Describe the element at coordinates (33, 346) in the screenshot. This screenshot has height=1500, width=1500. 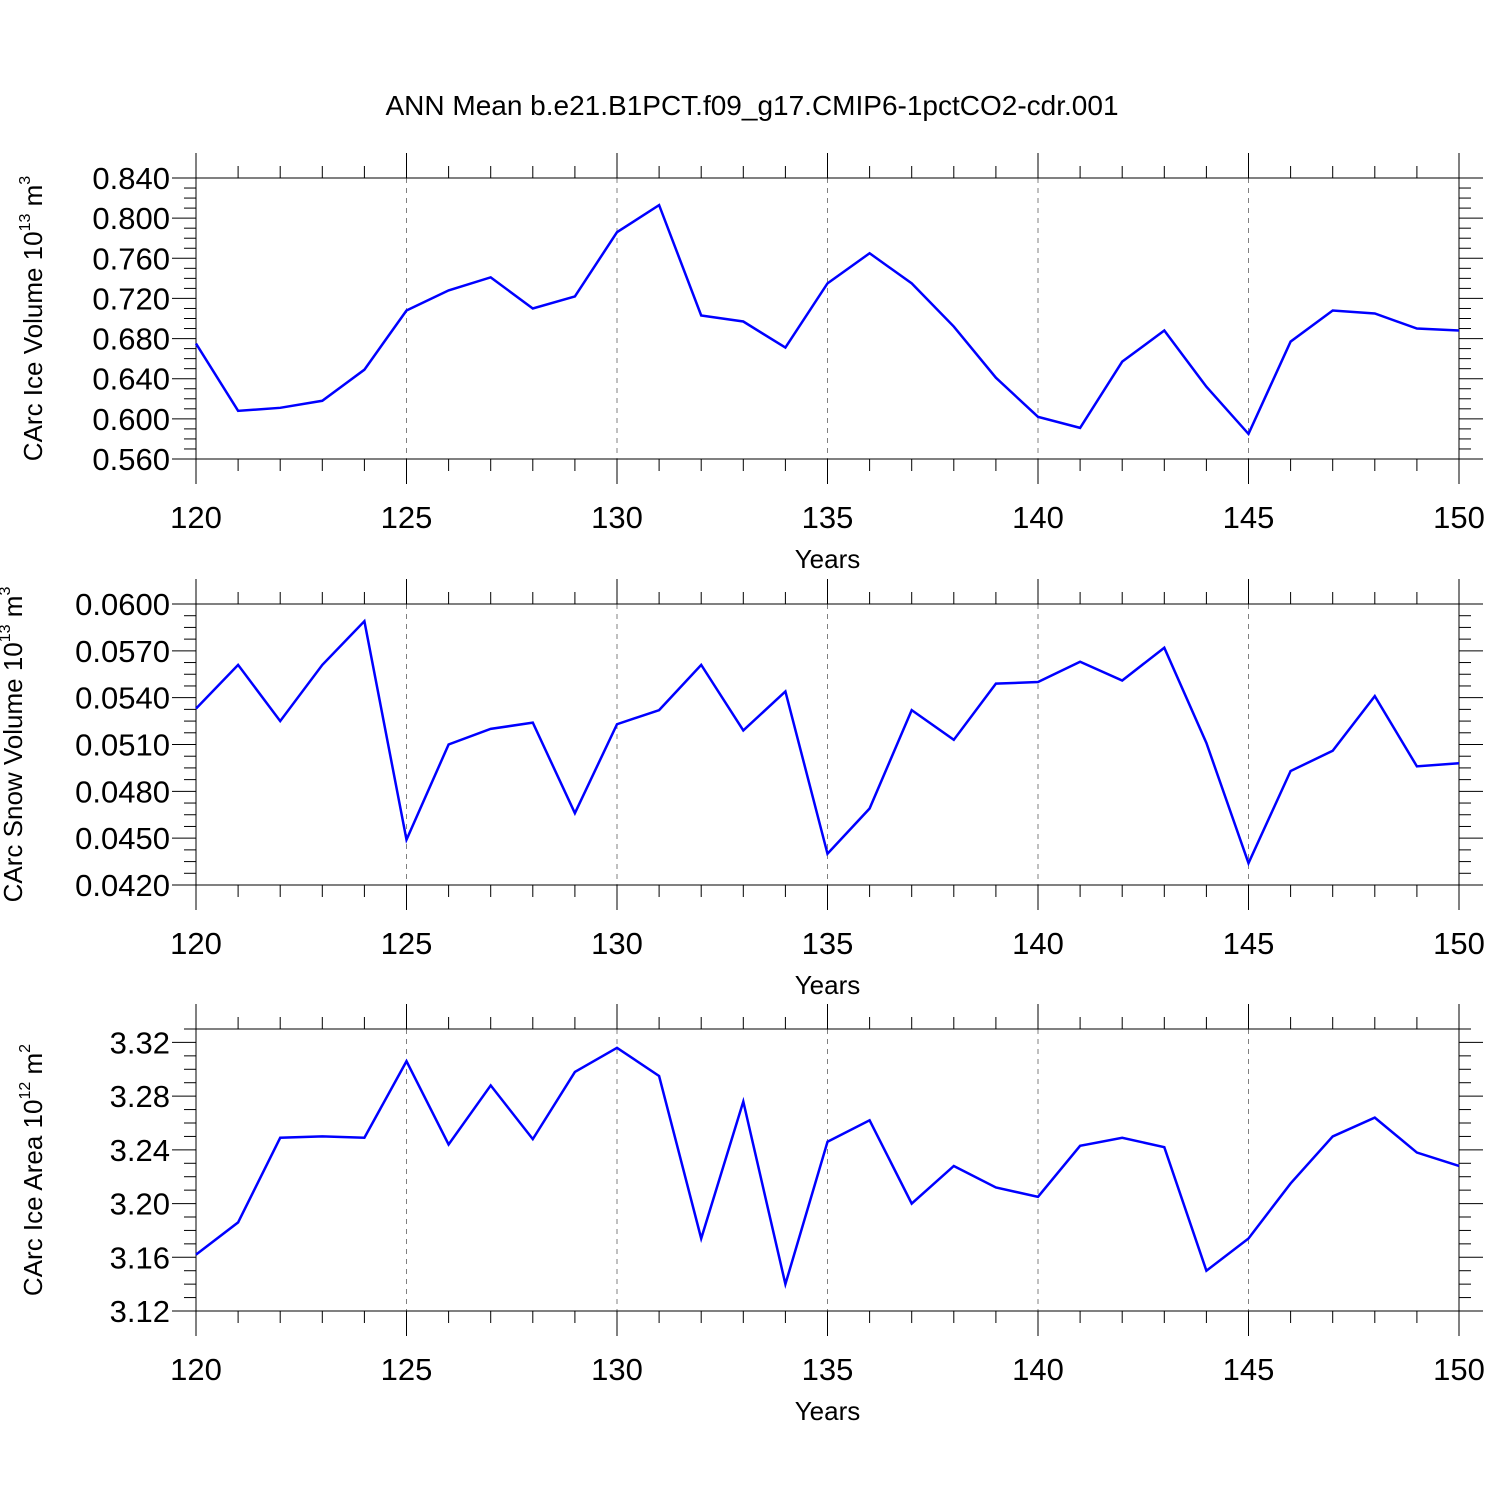
I see `y-axis-label-part: CArc Ice Volume 10` at that location.